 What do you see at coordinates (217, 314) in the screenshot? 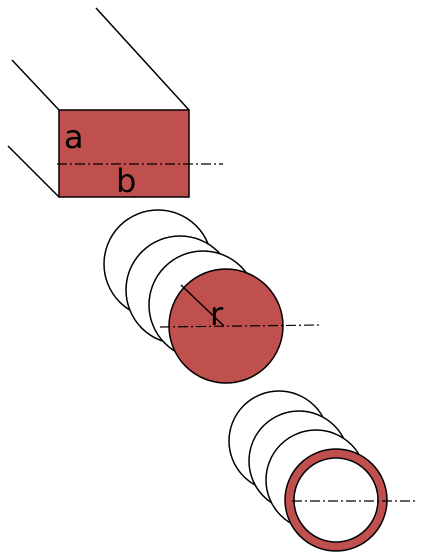
I see `radius-label-r: r` at bounding box center [217, 314].